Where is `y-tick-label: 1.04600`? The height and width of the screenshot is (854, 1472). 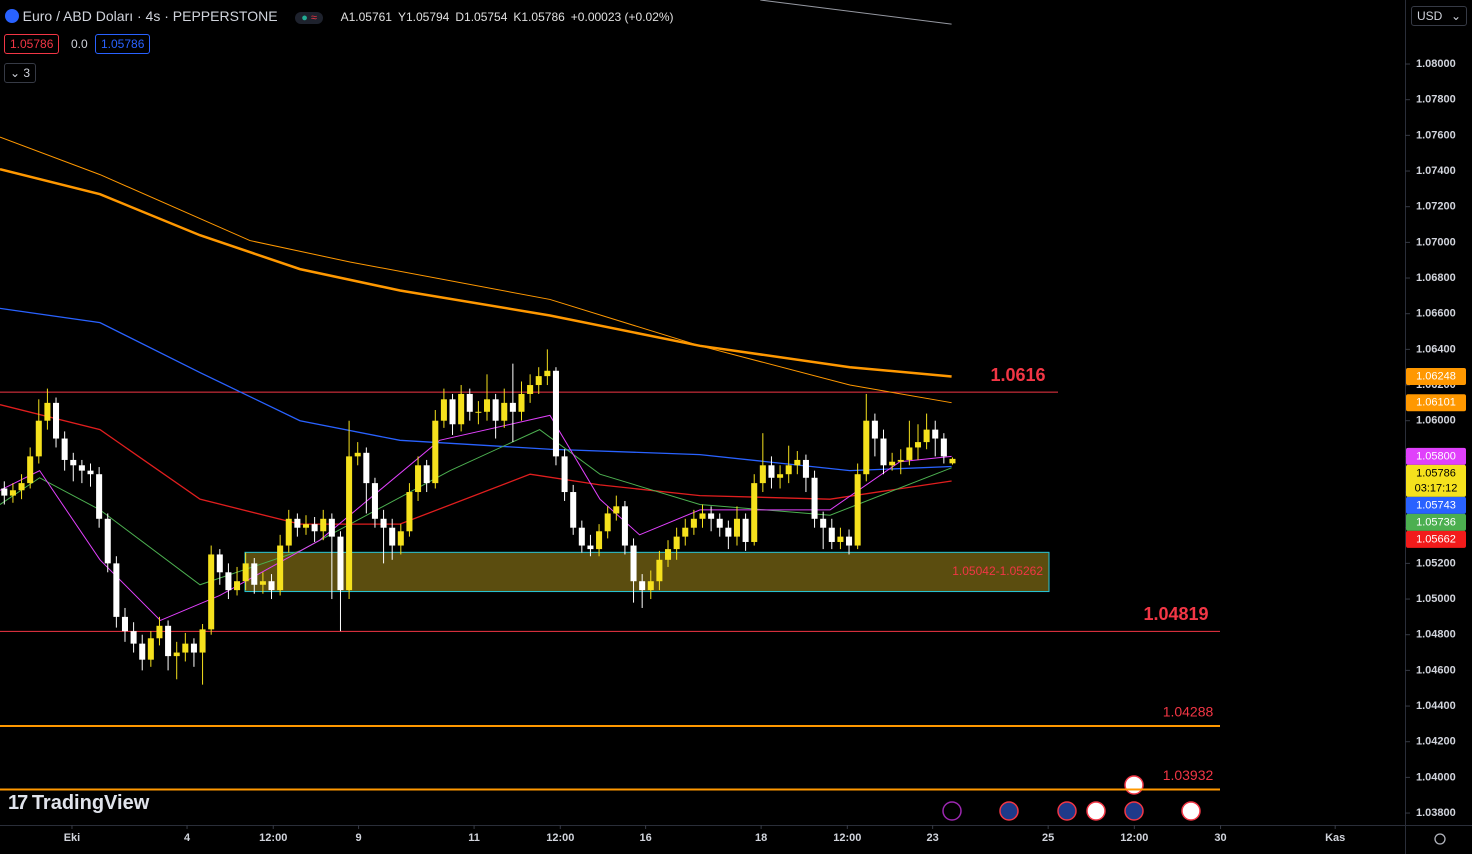
y-tick-label: 1.04600 is located at coordinates (1436, 670).